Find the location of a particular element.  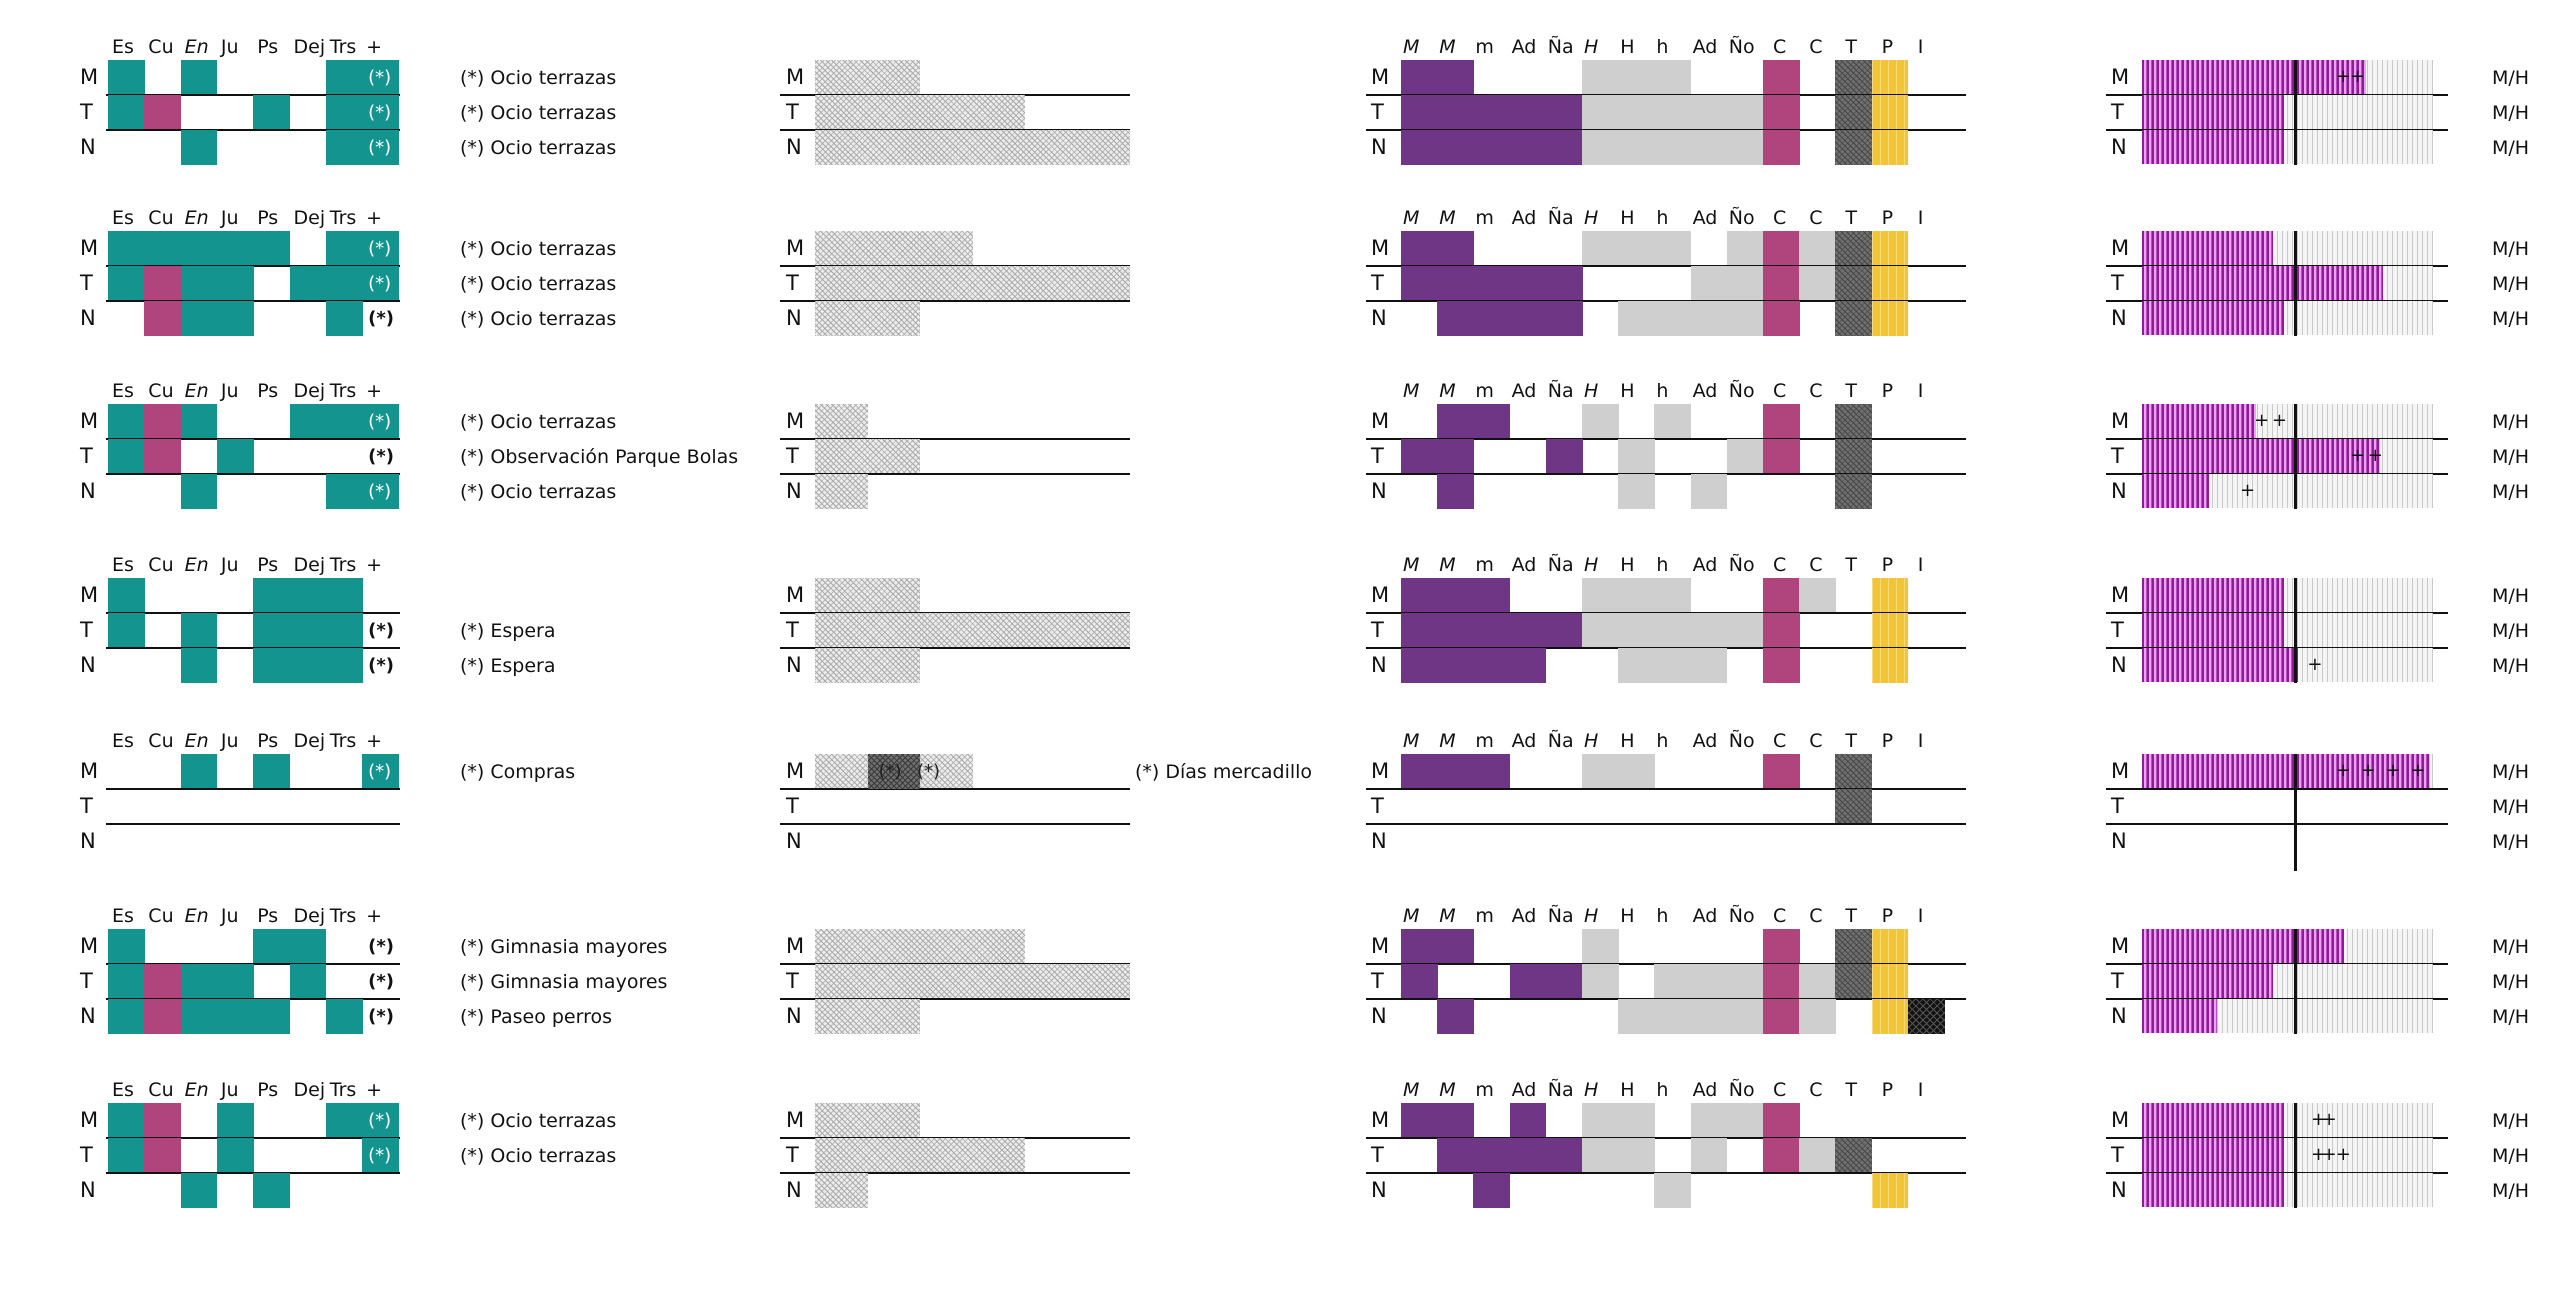

g3-row-divider is located at coordinates (1666, 824).